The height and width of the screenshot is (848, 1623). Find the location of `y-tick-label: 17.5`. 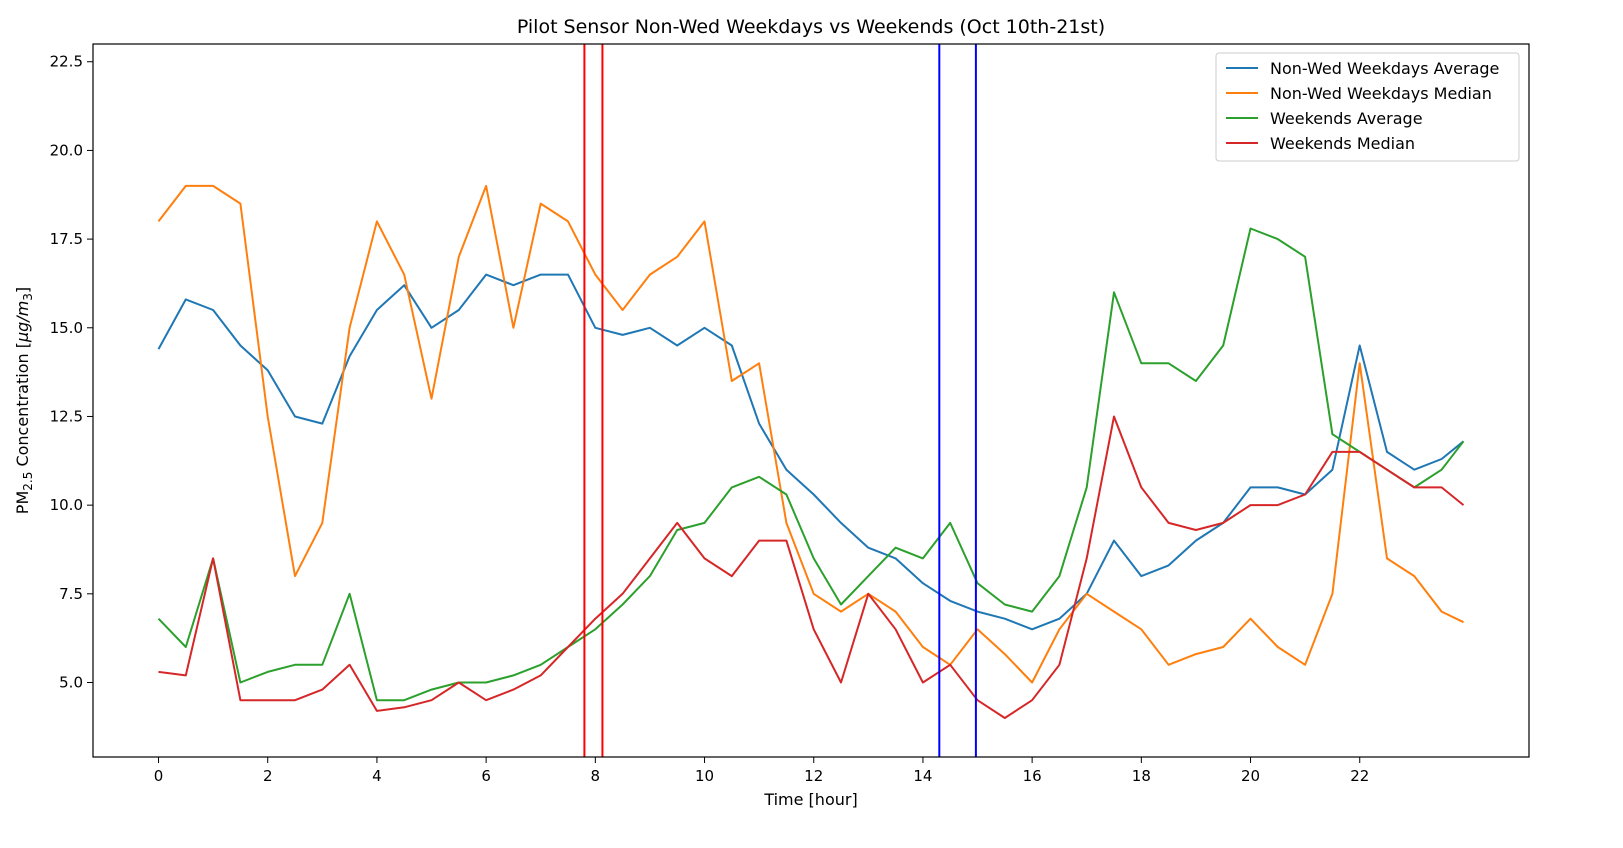

y-tick-label: 17.5 is located at coordinates (66, 239).